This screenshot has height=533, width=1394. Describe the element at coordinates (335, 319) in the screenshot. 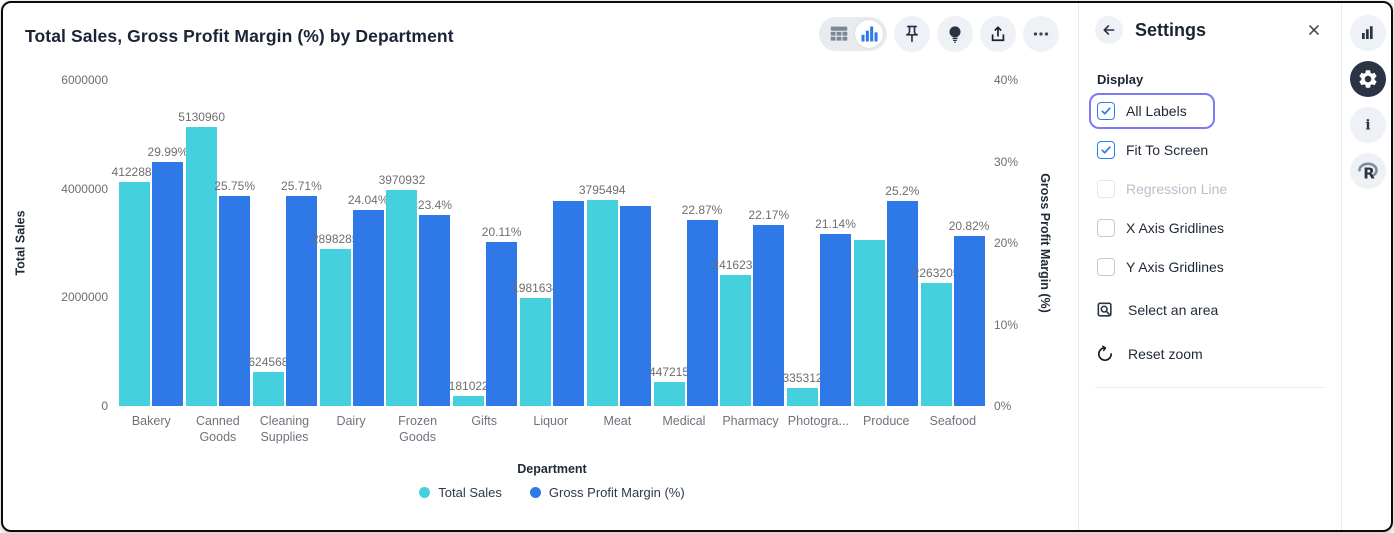

I see `sales-bar: 2898285` at that location.